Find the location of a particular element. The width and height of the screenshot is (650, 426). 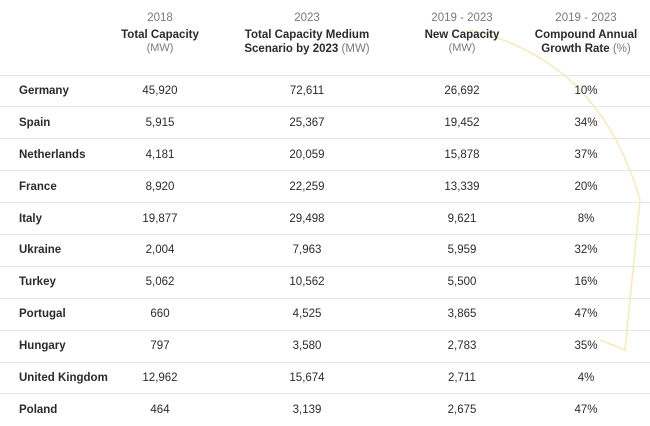

table-row: Ukraine 2,004 7,963 5,959 32% is located at coordinates (325, 250).